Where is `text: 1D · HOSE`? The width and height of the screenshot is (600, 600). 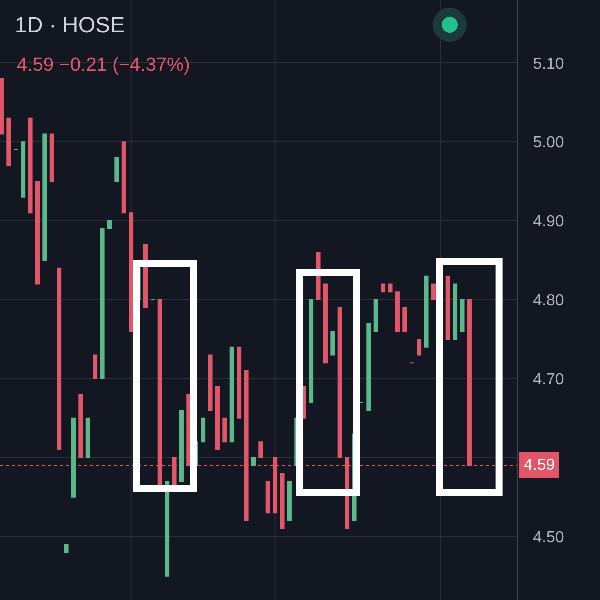 text: 1D · HOSE is located at coordinates (70, 25).